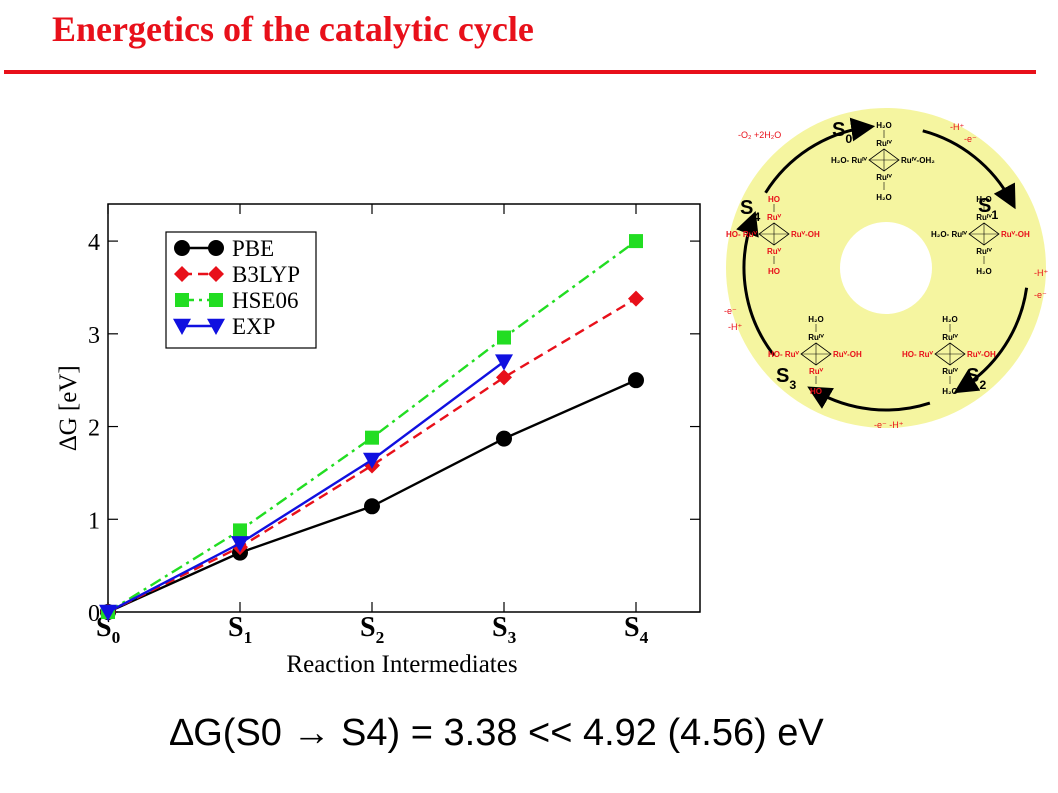  I want to click on legend-marker-start-hse06, so click(182, 300).